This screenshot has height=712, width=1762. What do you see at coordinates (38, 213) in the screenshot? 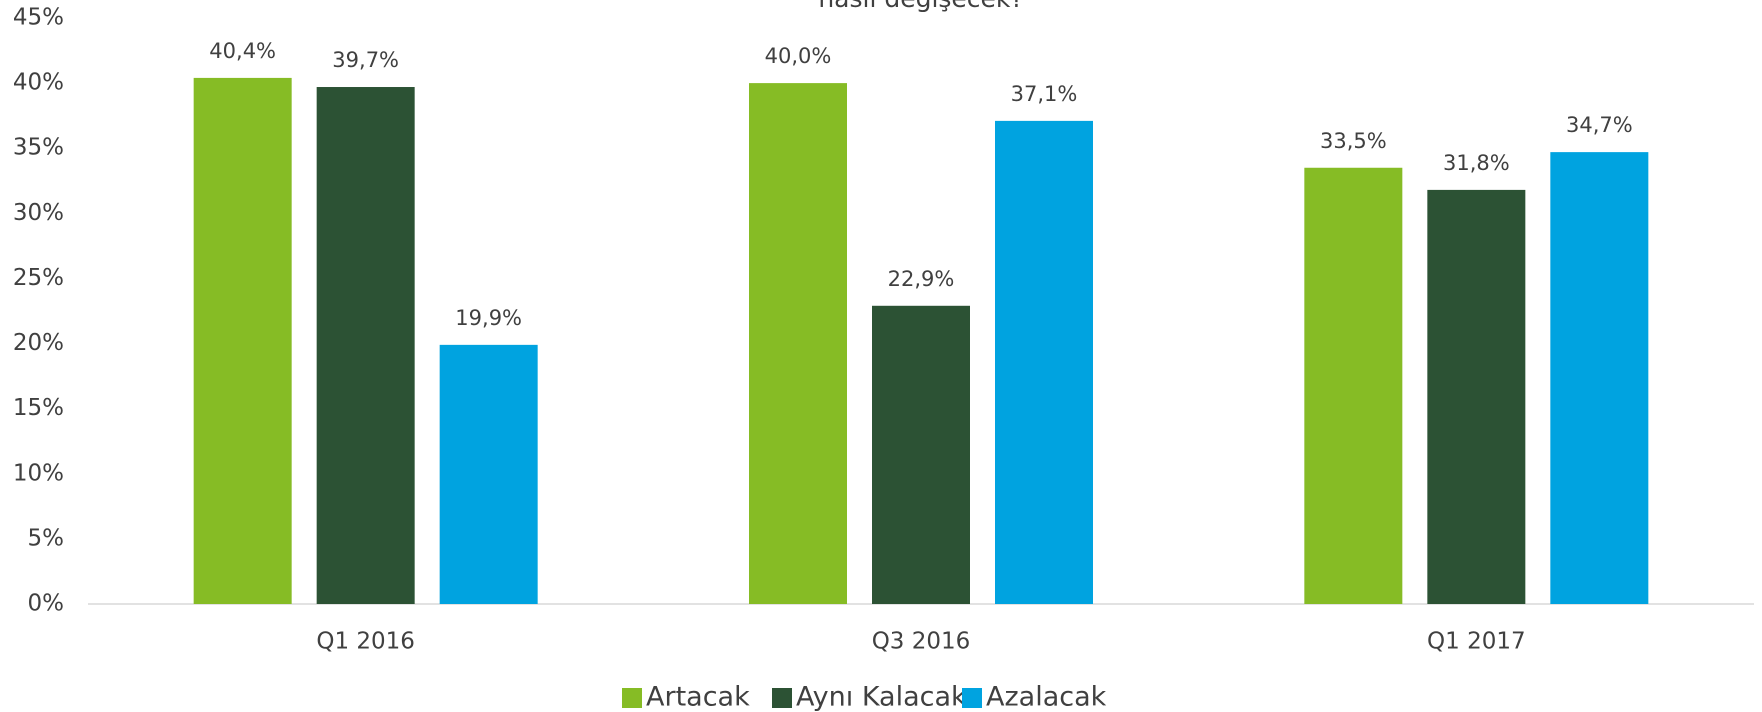
I see `y-tick-label: 30%` at bounding box center [38, 213].